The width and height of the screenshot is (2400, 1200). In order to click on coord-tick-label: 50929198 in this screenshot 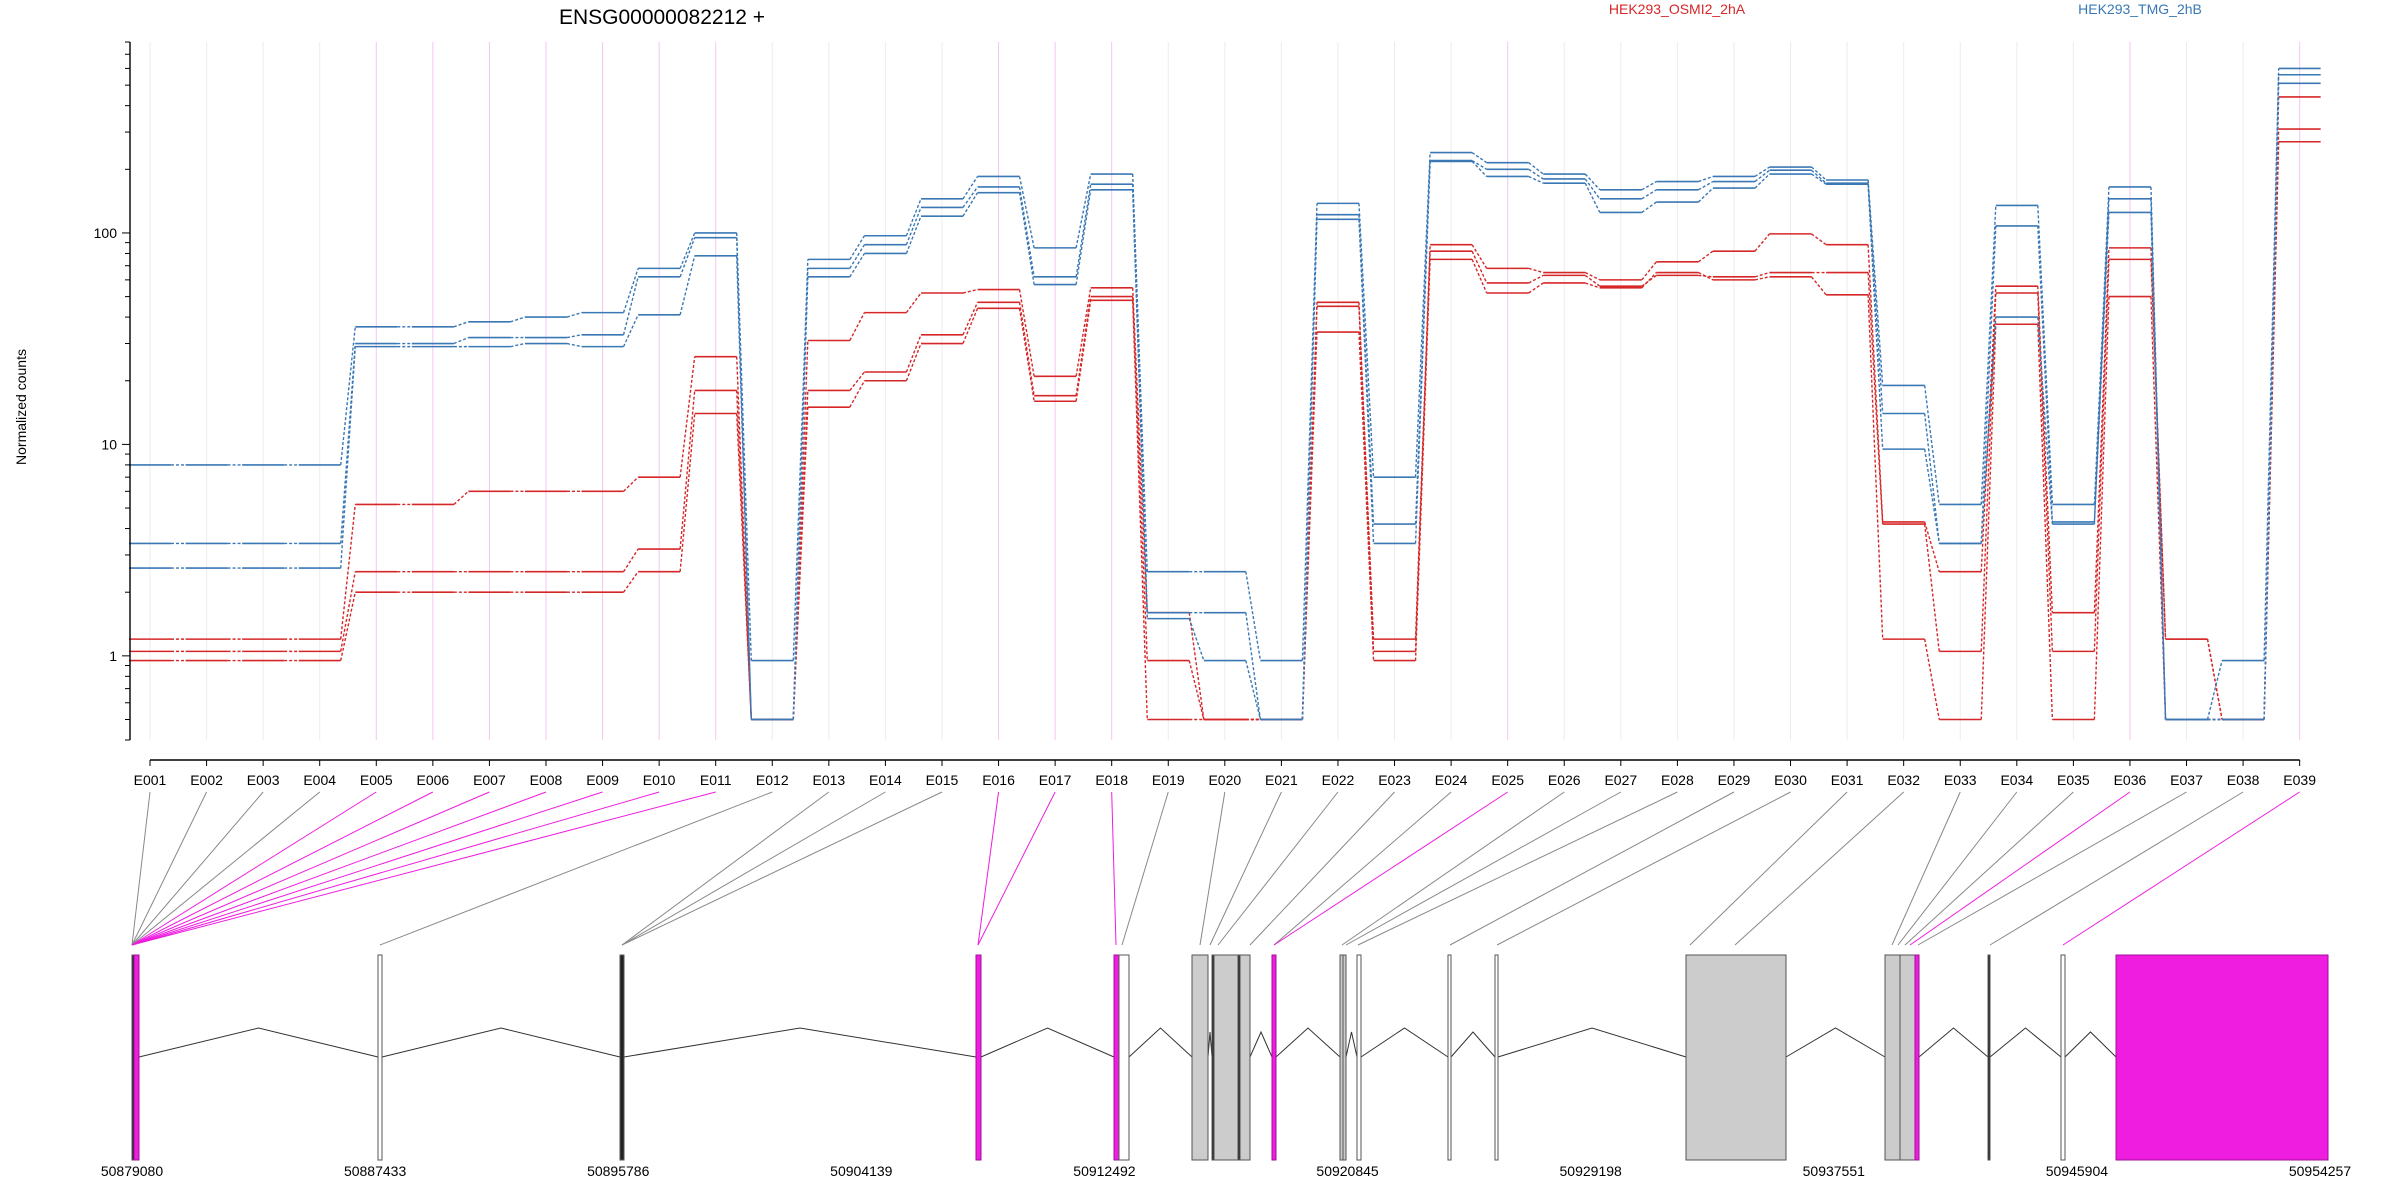, I will do `click(1591, 1171)`.